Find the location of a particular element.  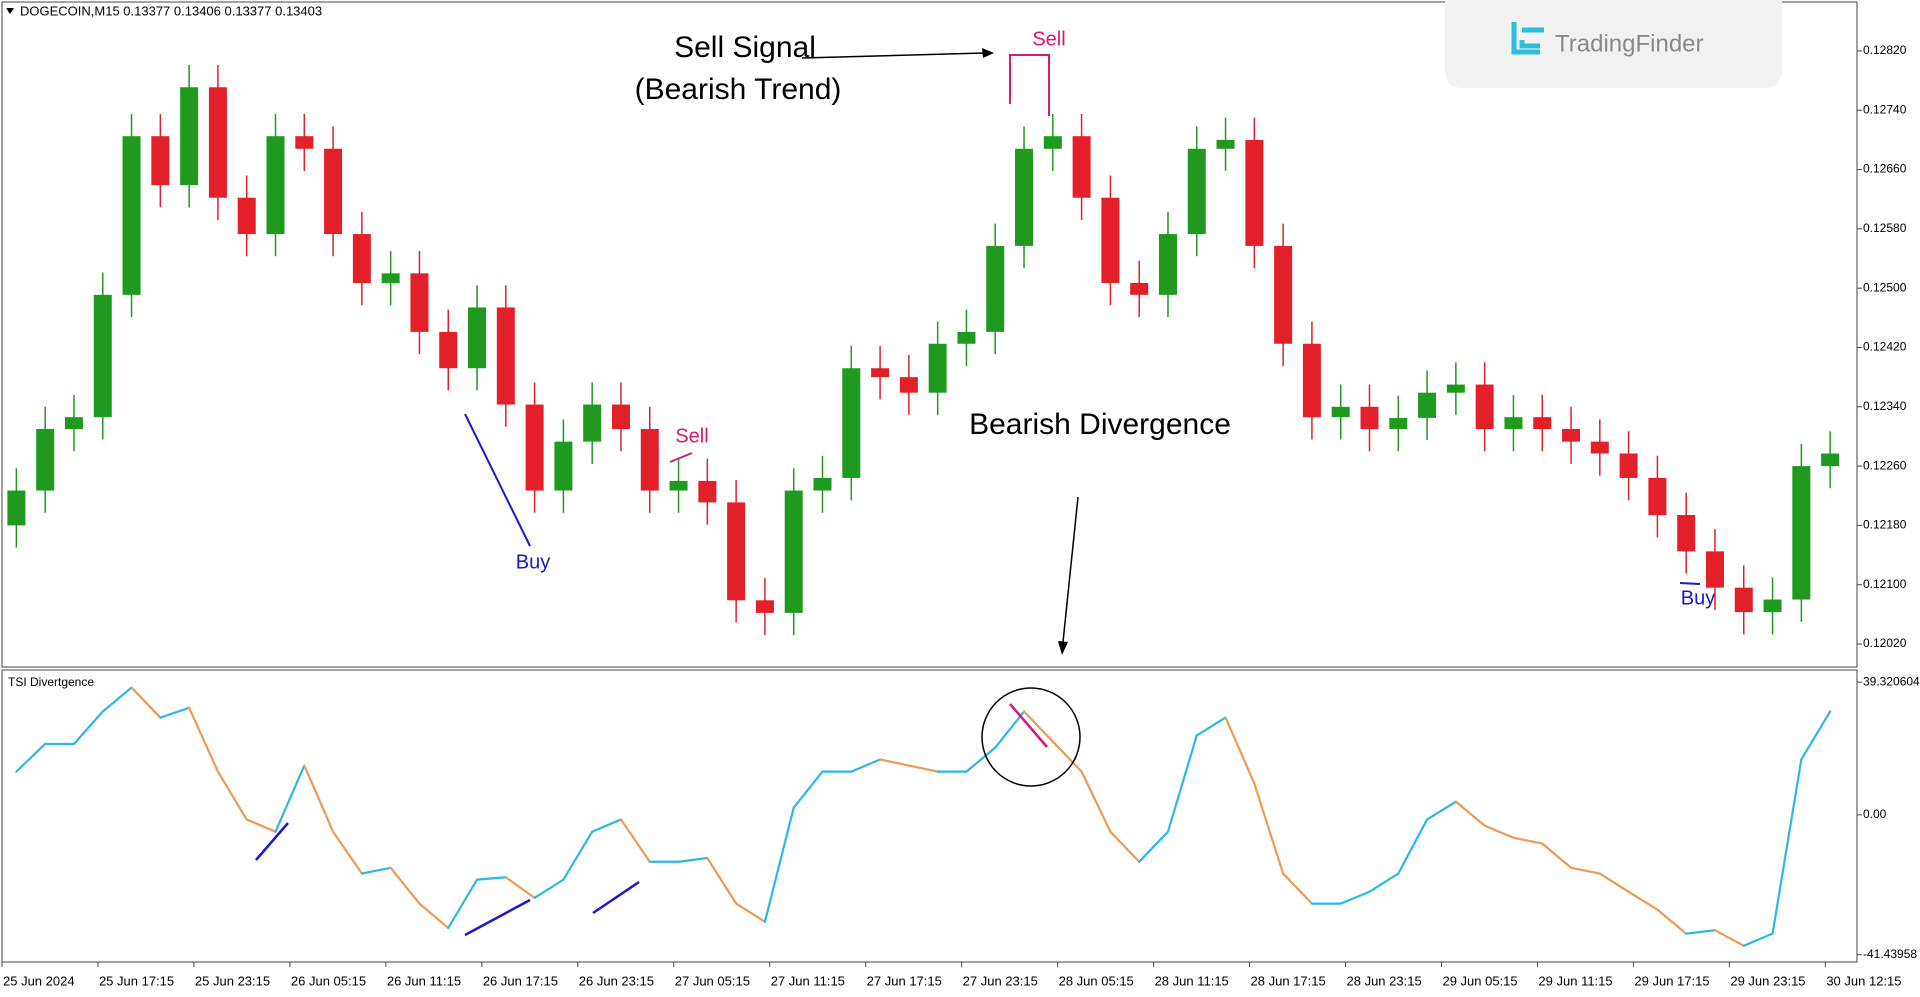

x-tick-label: 26 Jun 05:15 is located at coordinates (328, 980).